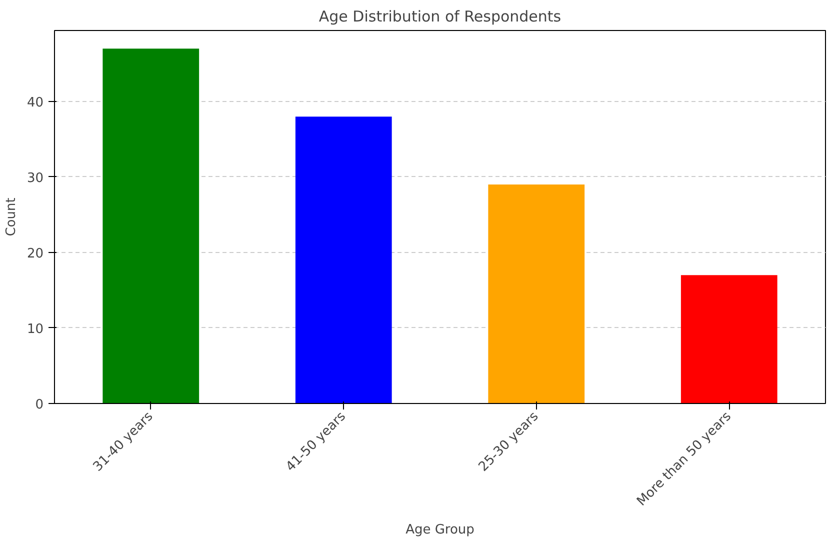 The image size is (840, 547). I want to click on y-tick-label: 10, so click(35, 329).